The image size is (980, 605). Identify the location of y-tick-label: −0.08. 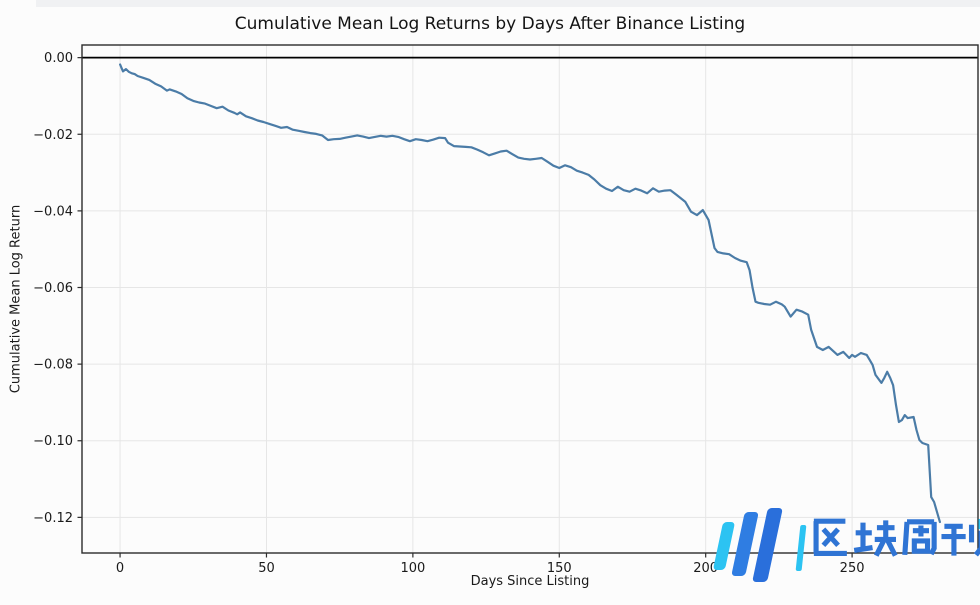
(53, 365).